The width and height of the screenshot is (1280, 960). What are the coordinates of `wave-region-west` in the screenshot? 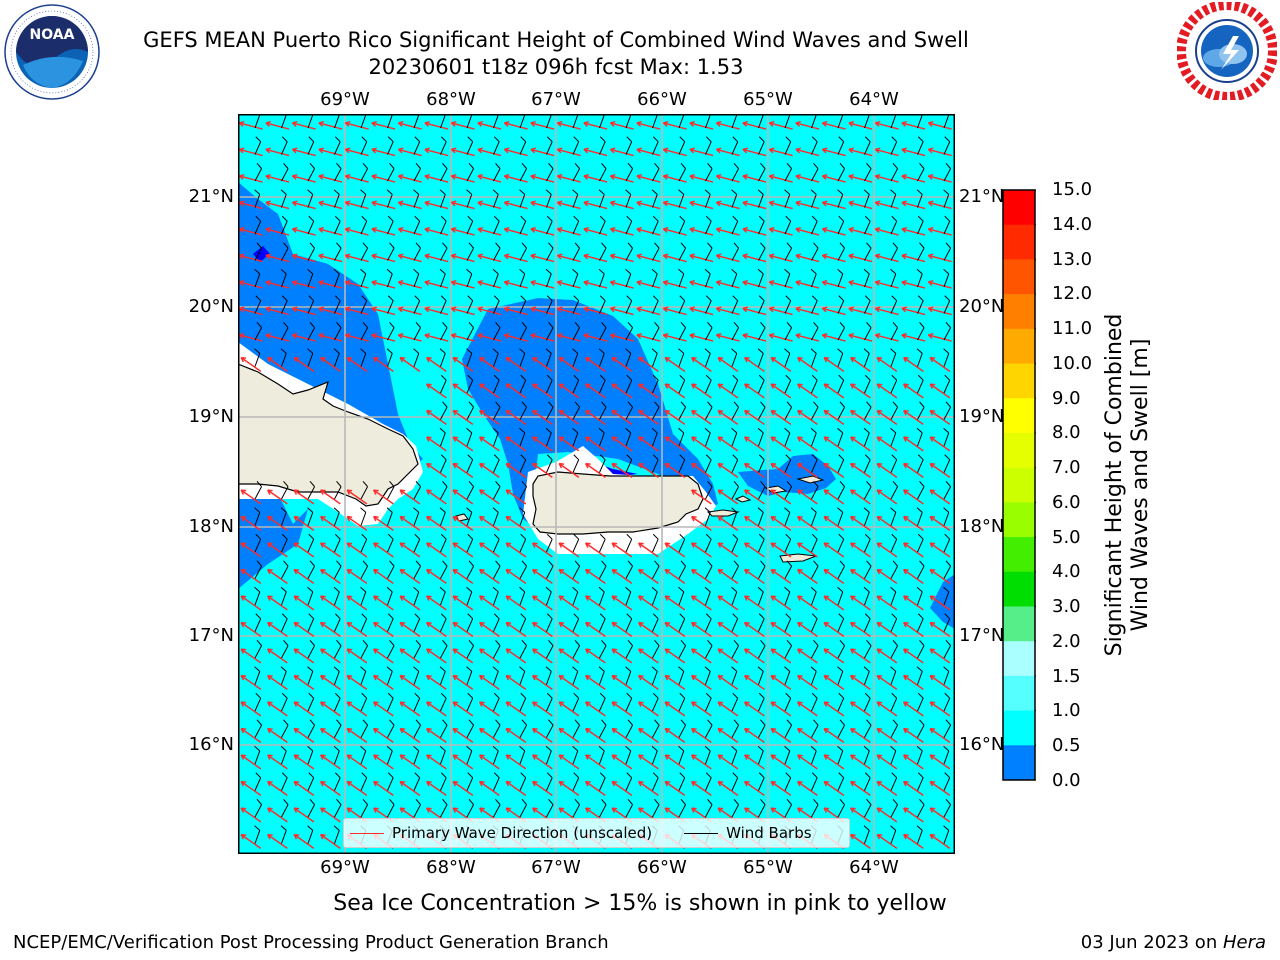 It's located at (330, 385).